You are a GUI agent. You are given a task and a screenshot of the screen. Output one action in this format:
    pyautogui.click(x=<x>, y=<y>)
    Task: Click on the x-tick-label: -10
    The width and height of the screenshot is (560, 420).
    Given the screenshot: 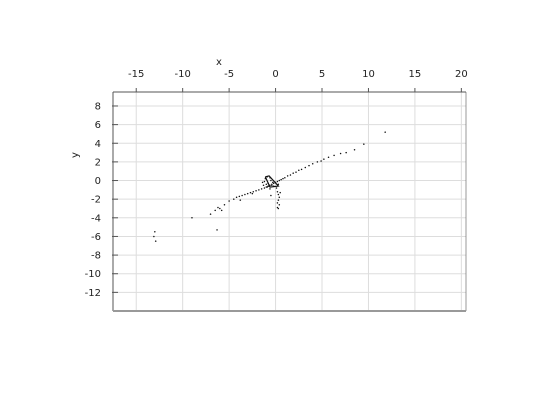 What is the action you would take?
    pyautogui.click(x=182, y=74)
    